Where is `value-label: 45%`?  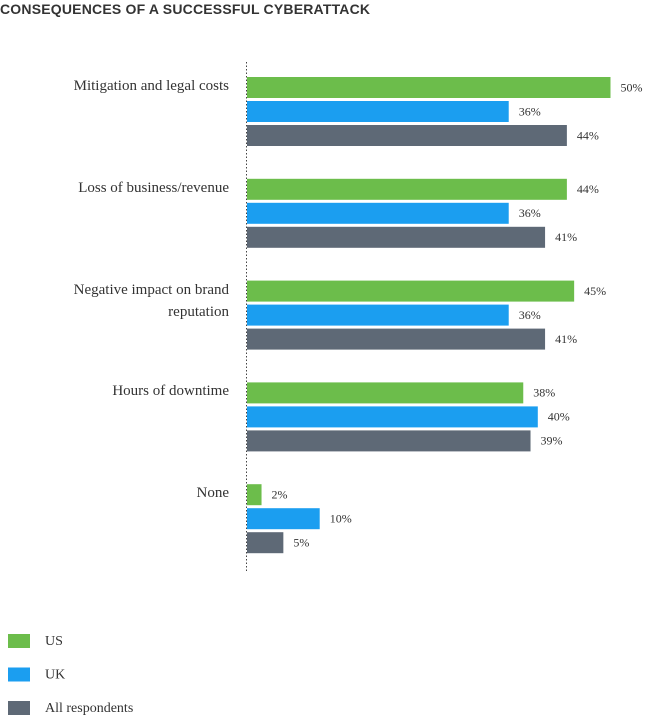
value-label: 45% is located at coordinates (595, 291).